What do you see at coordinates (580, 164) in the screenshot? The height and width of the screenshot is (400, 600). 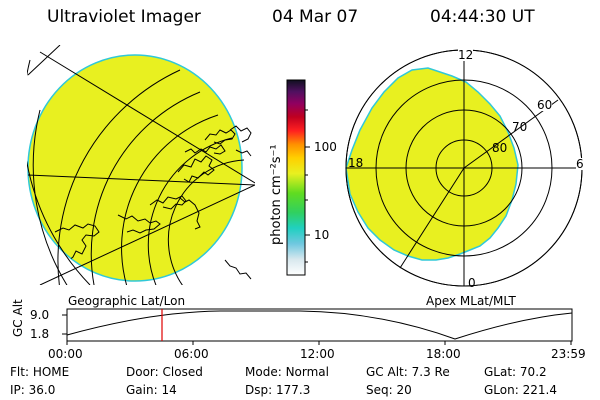 I see `mlt-label-right: 6` at bounding box center [580, 164].